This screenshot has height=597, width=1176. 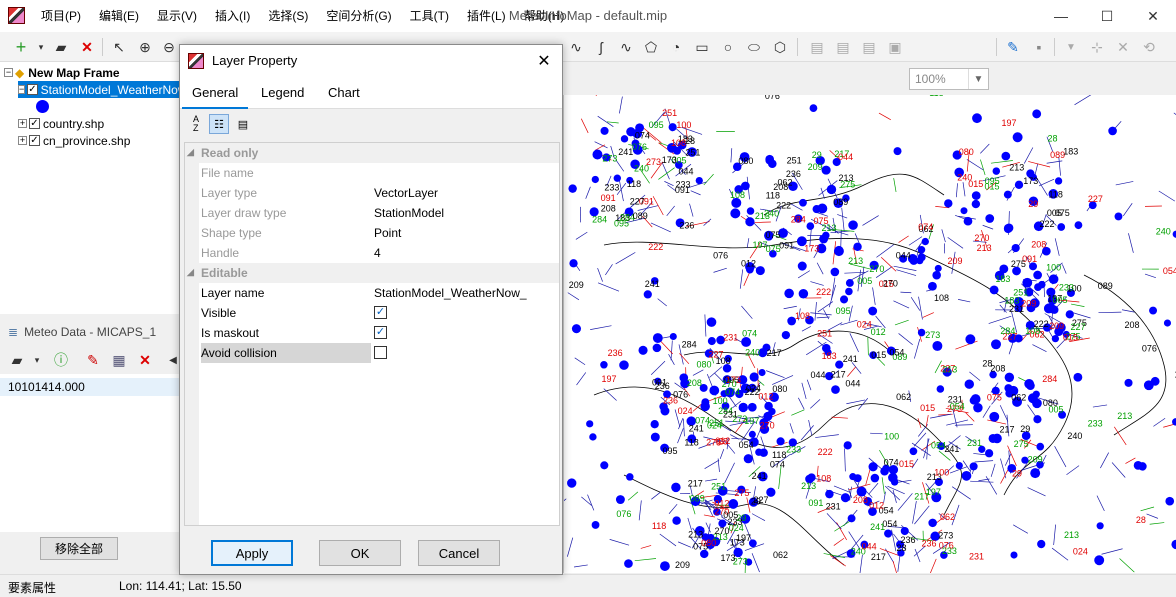 I want to click on zoom-in-icon: ⊕, so click(x=145, y=46).